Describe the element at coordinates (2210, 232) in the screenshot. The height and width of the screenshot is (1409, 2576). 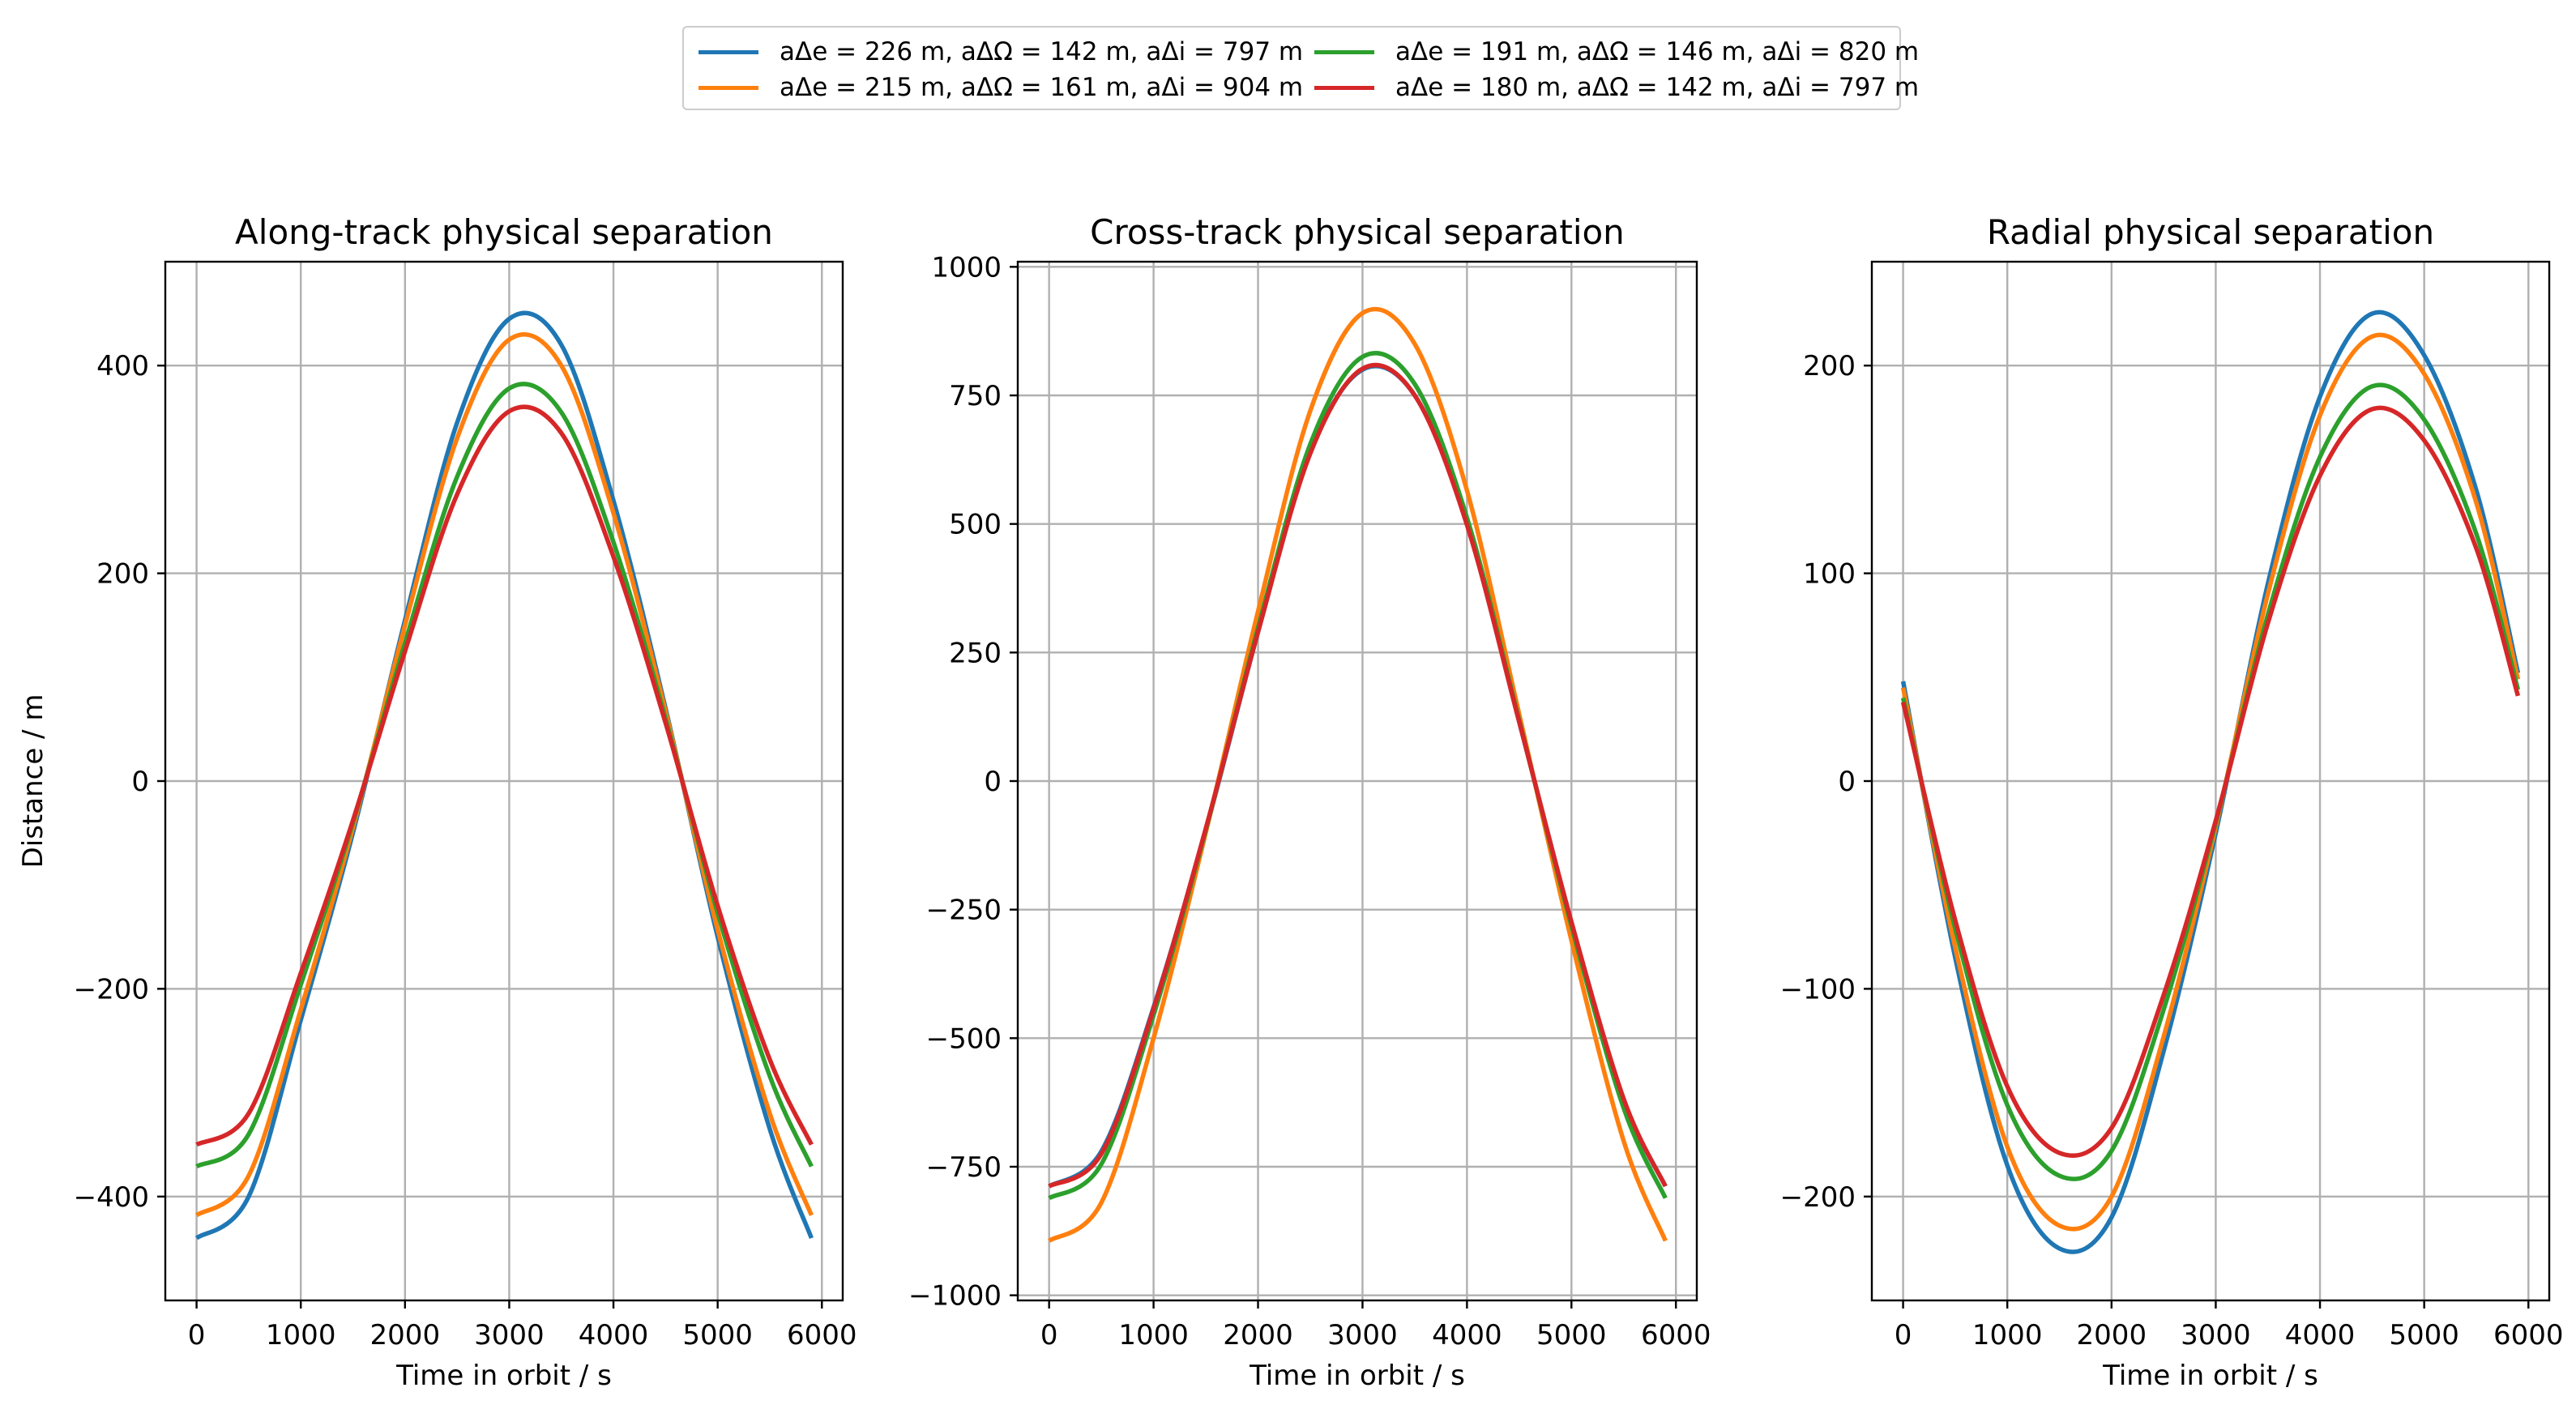
I see `chart-title: Radial physical separation` at that location.